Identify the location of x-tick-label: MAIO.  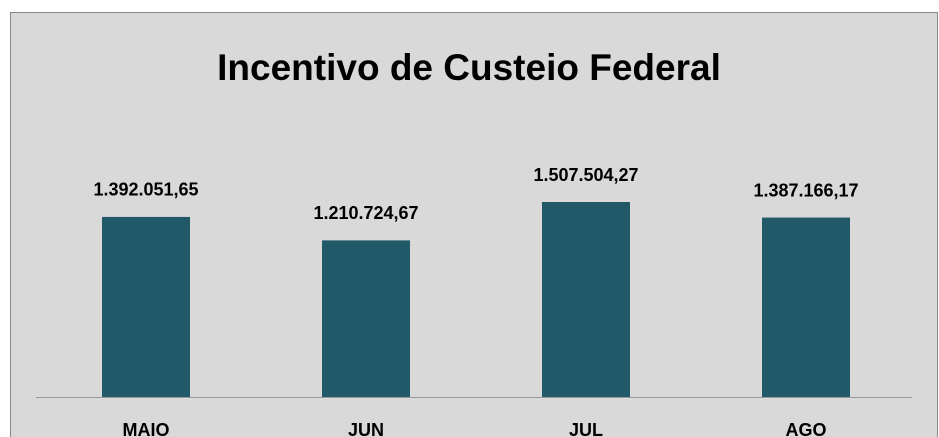
(146, 428).